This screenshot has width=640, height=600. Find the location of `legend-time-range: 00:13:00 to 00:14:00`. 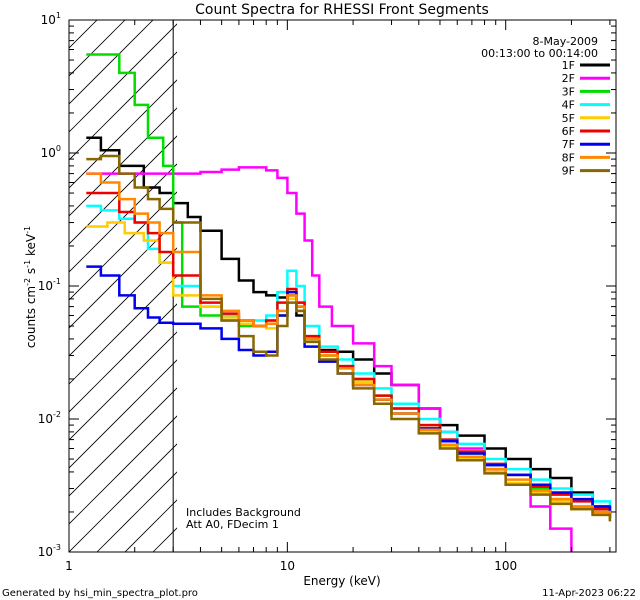

legend-time-range: 00:13:00 to 00:14:00 is located at coordinates (539, 53).